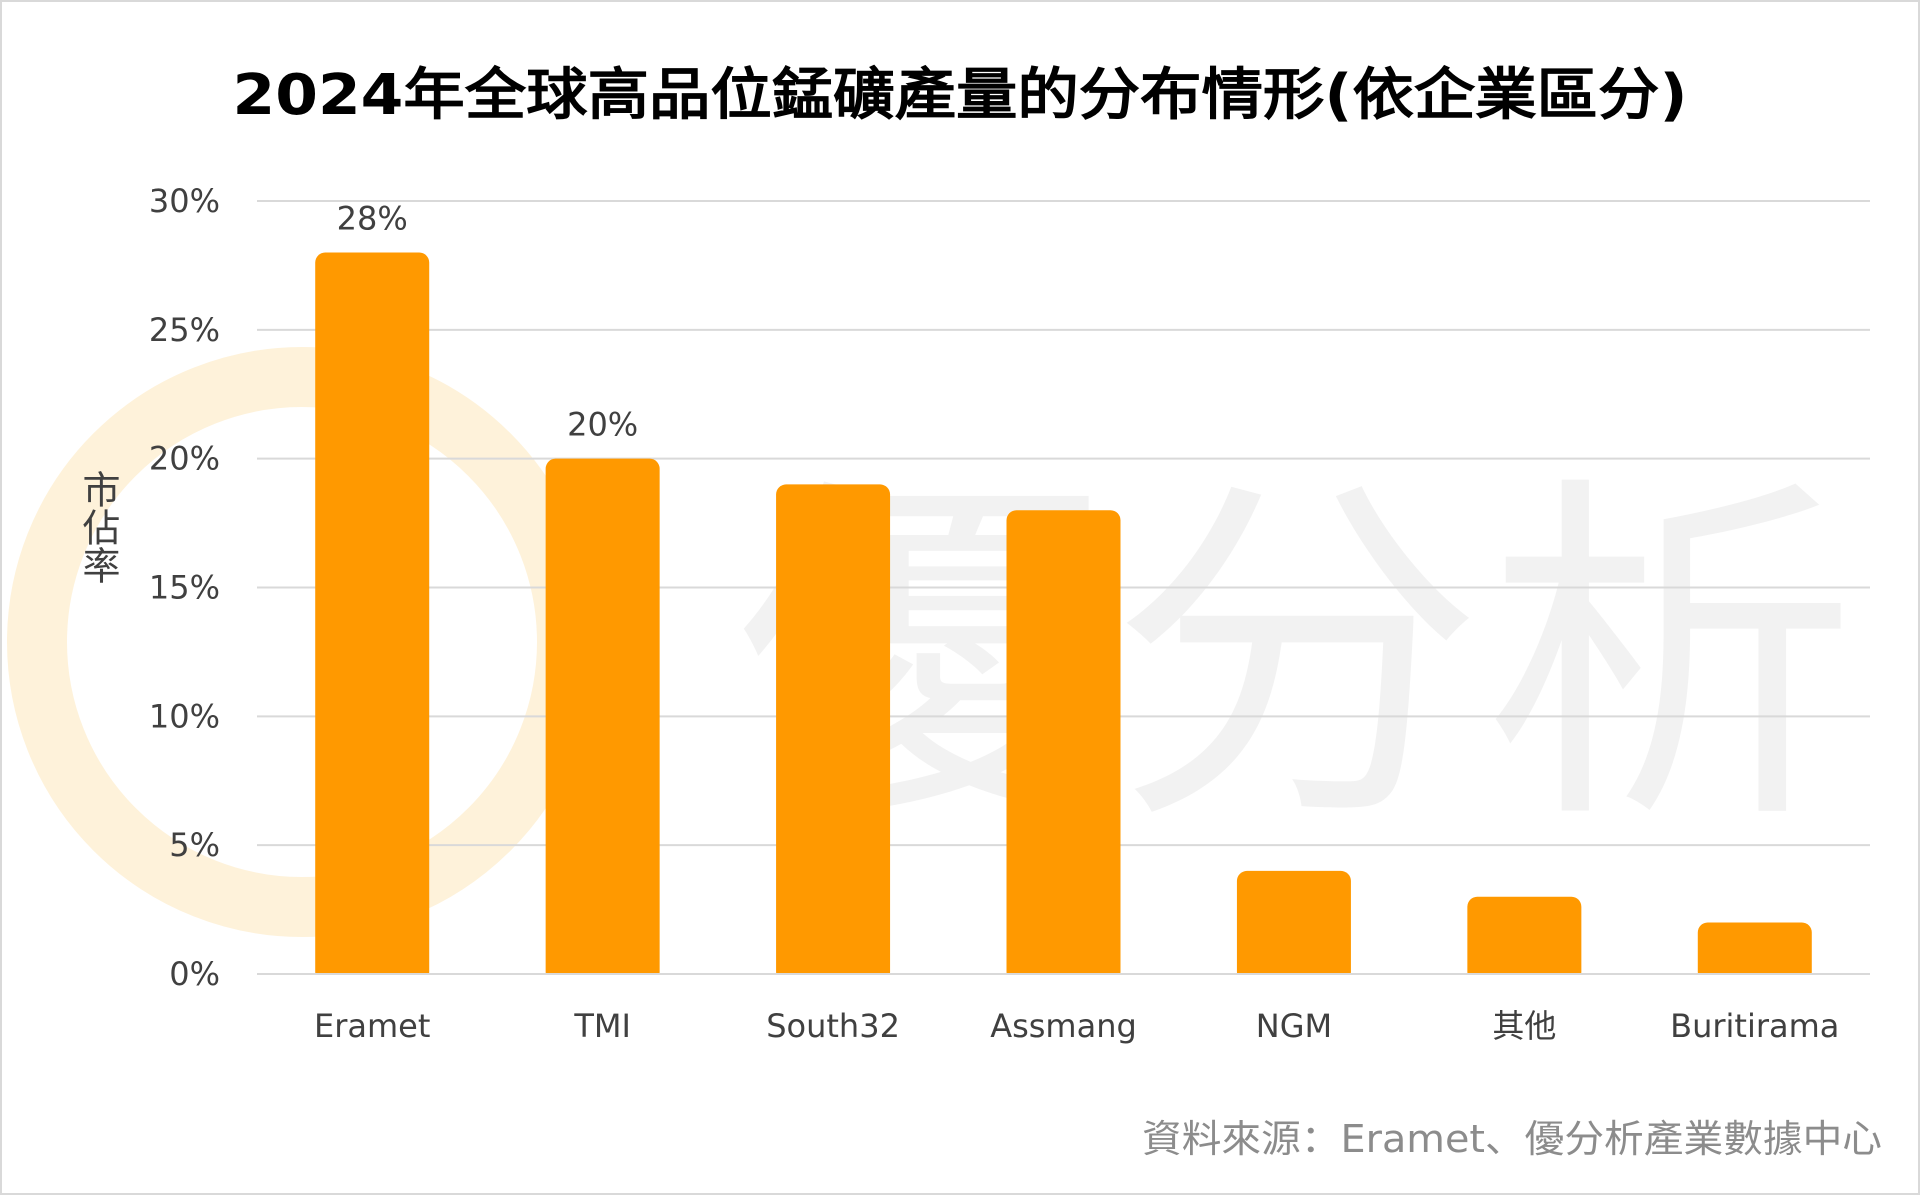 This screenshot has width=1920, height=1195. What do you see at coordinates (194, 974) in the screenshot?
I see `y-tick-label: 0%` at bounding box center [194, 974].